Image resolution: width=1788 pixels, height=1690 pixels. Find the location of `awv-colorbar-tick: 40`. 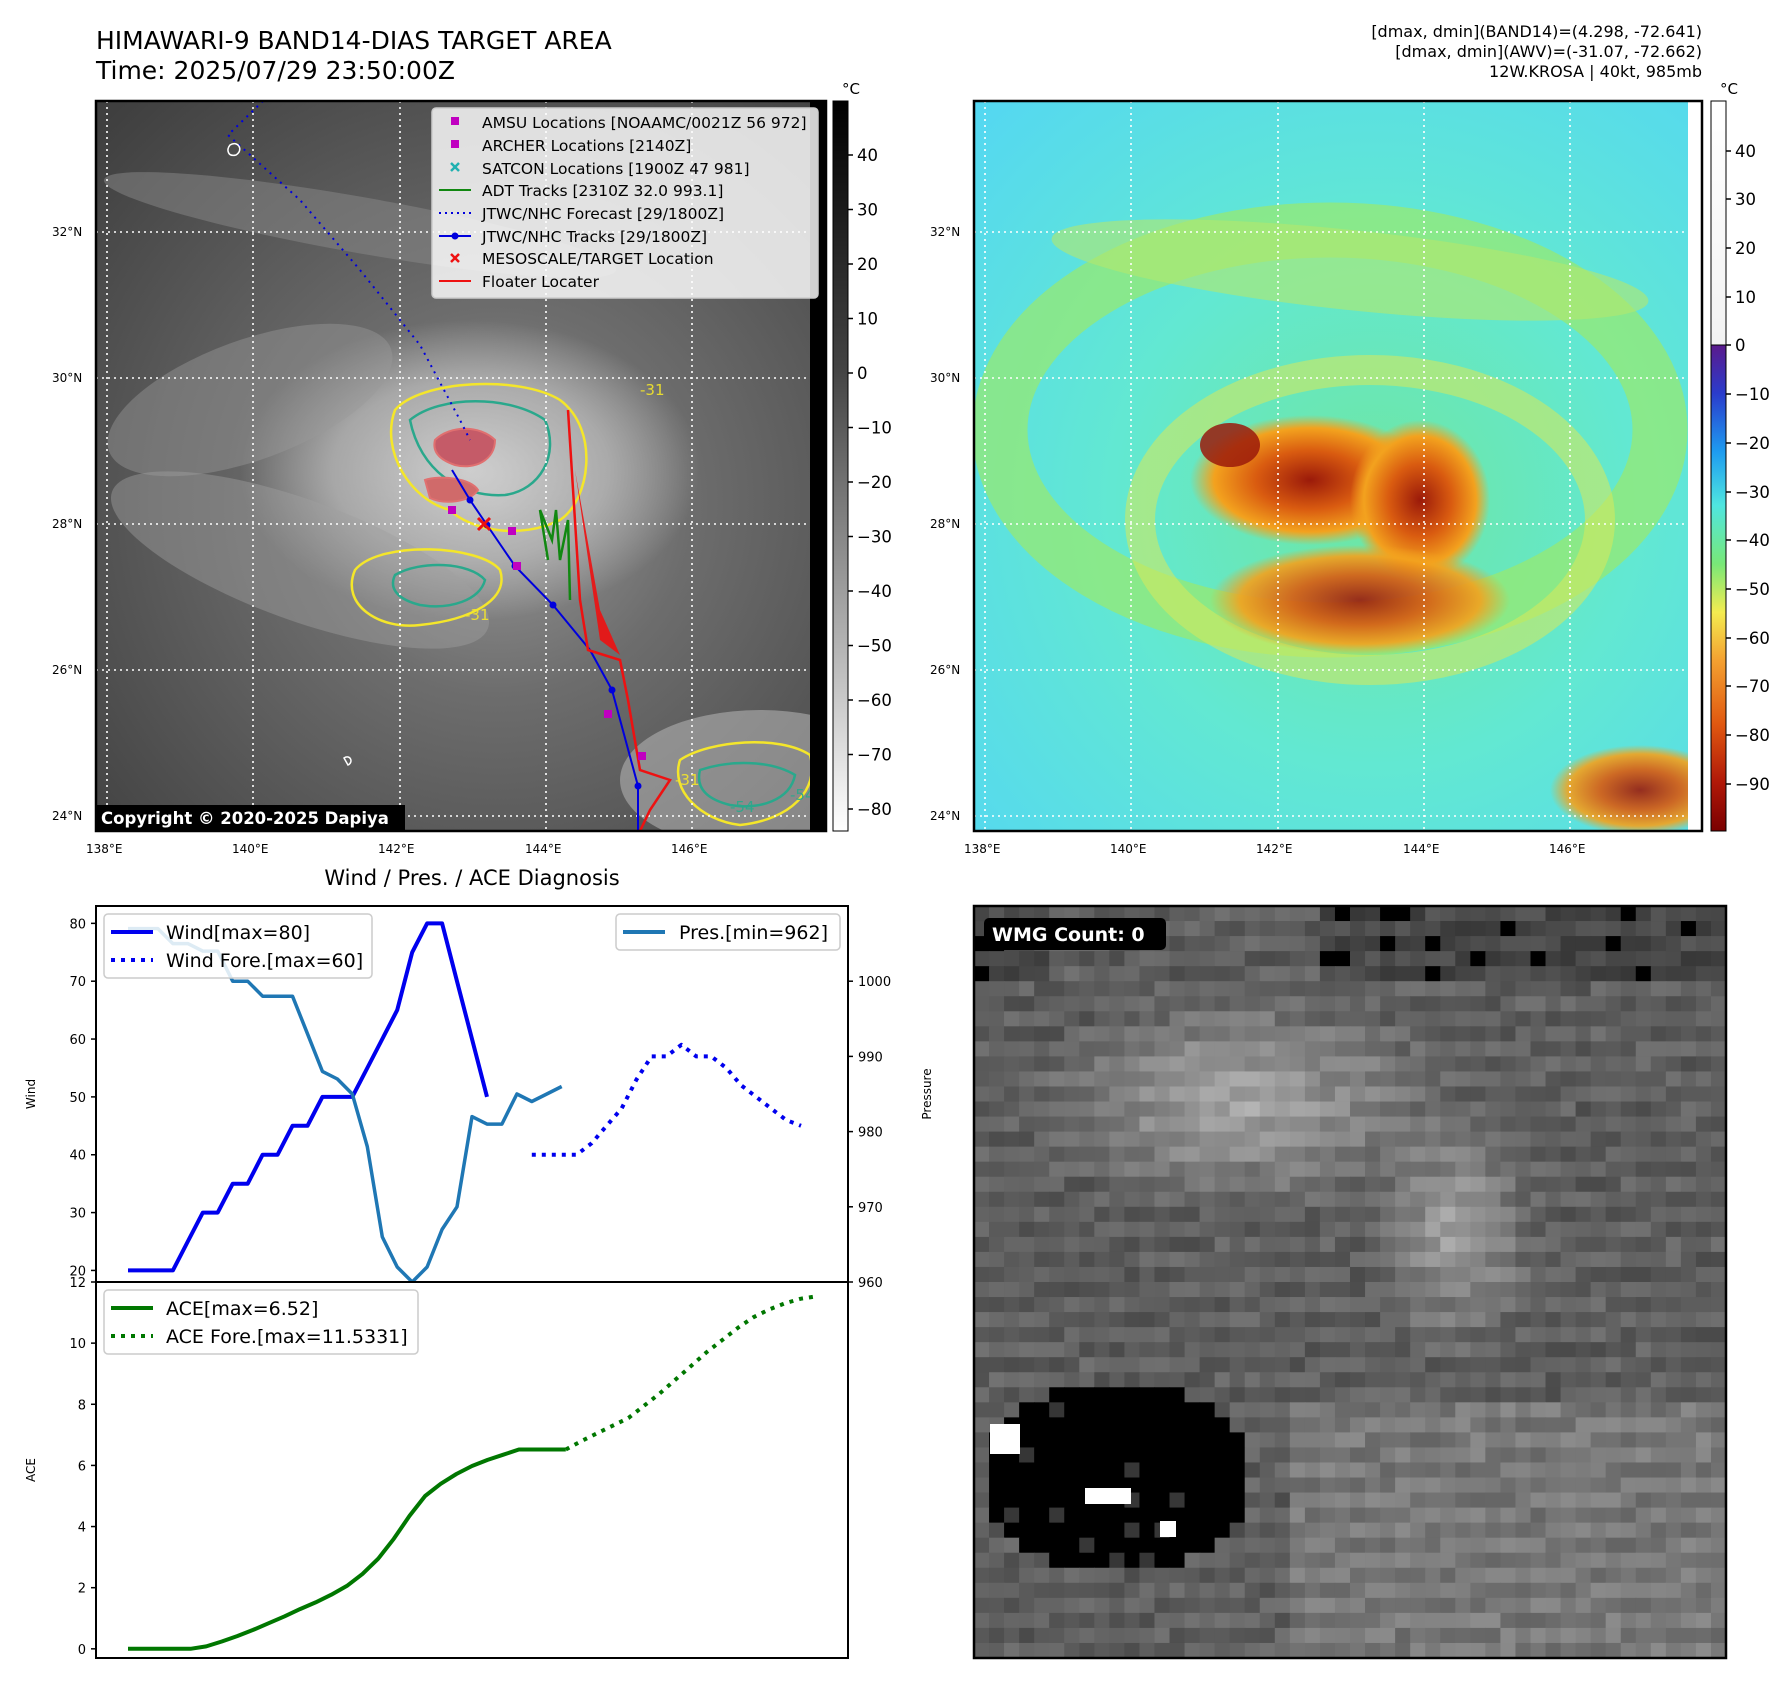

awv-colorbar-tick: 40 is located at coordinates (1745, 151).